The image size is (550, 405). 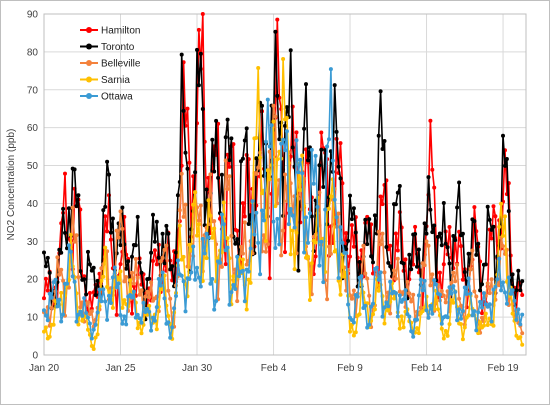 What do you see at coordinates (118, 47) in the screenshot?
I see `legend-label: Toronto` at bounding box center [118, 47].